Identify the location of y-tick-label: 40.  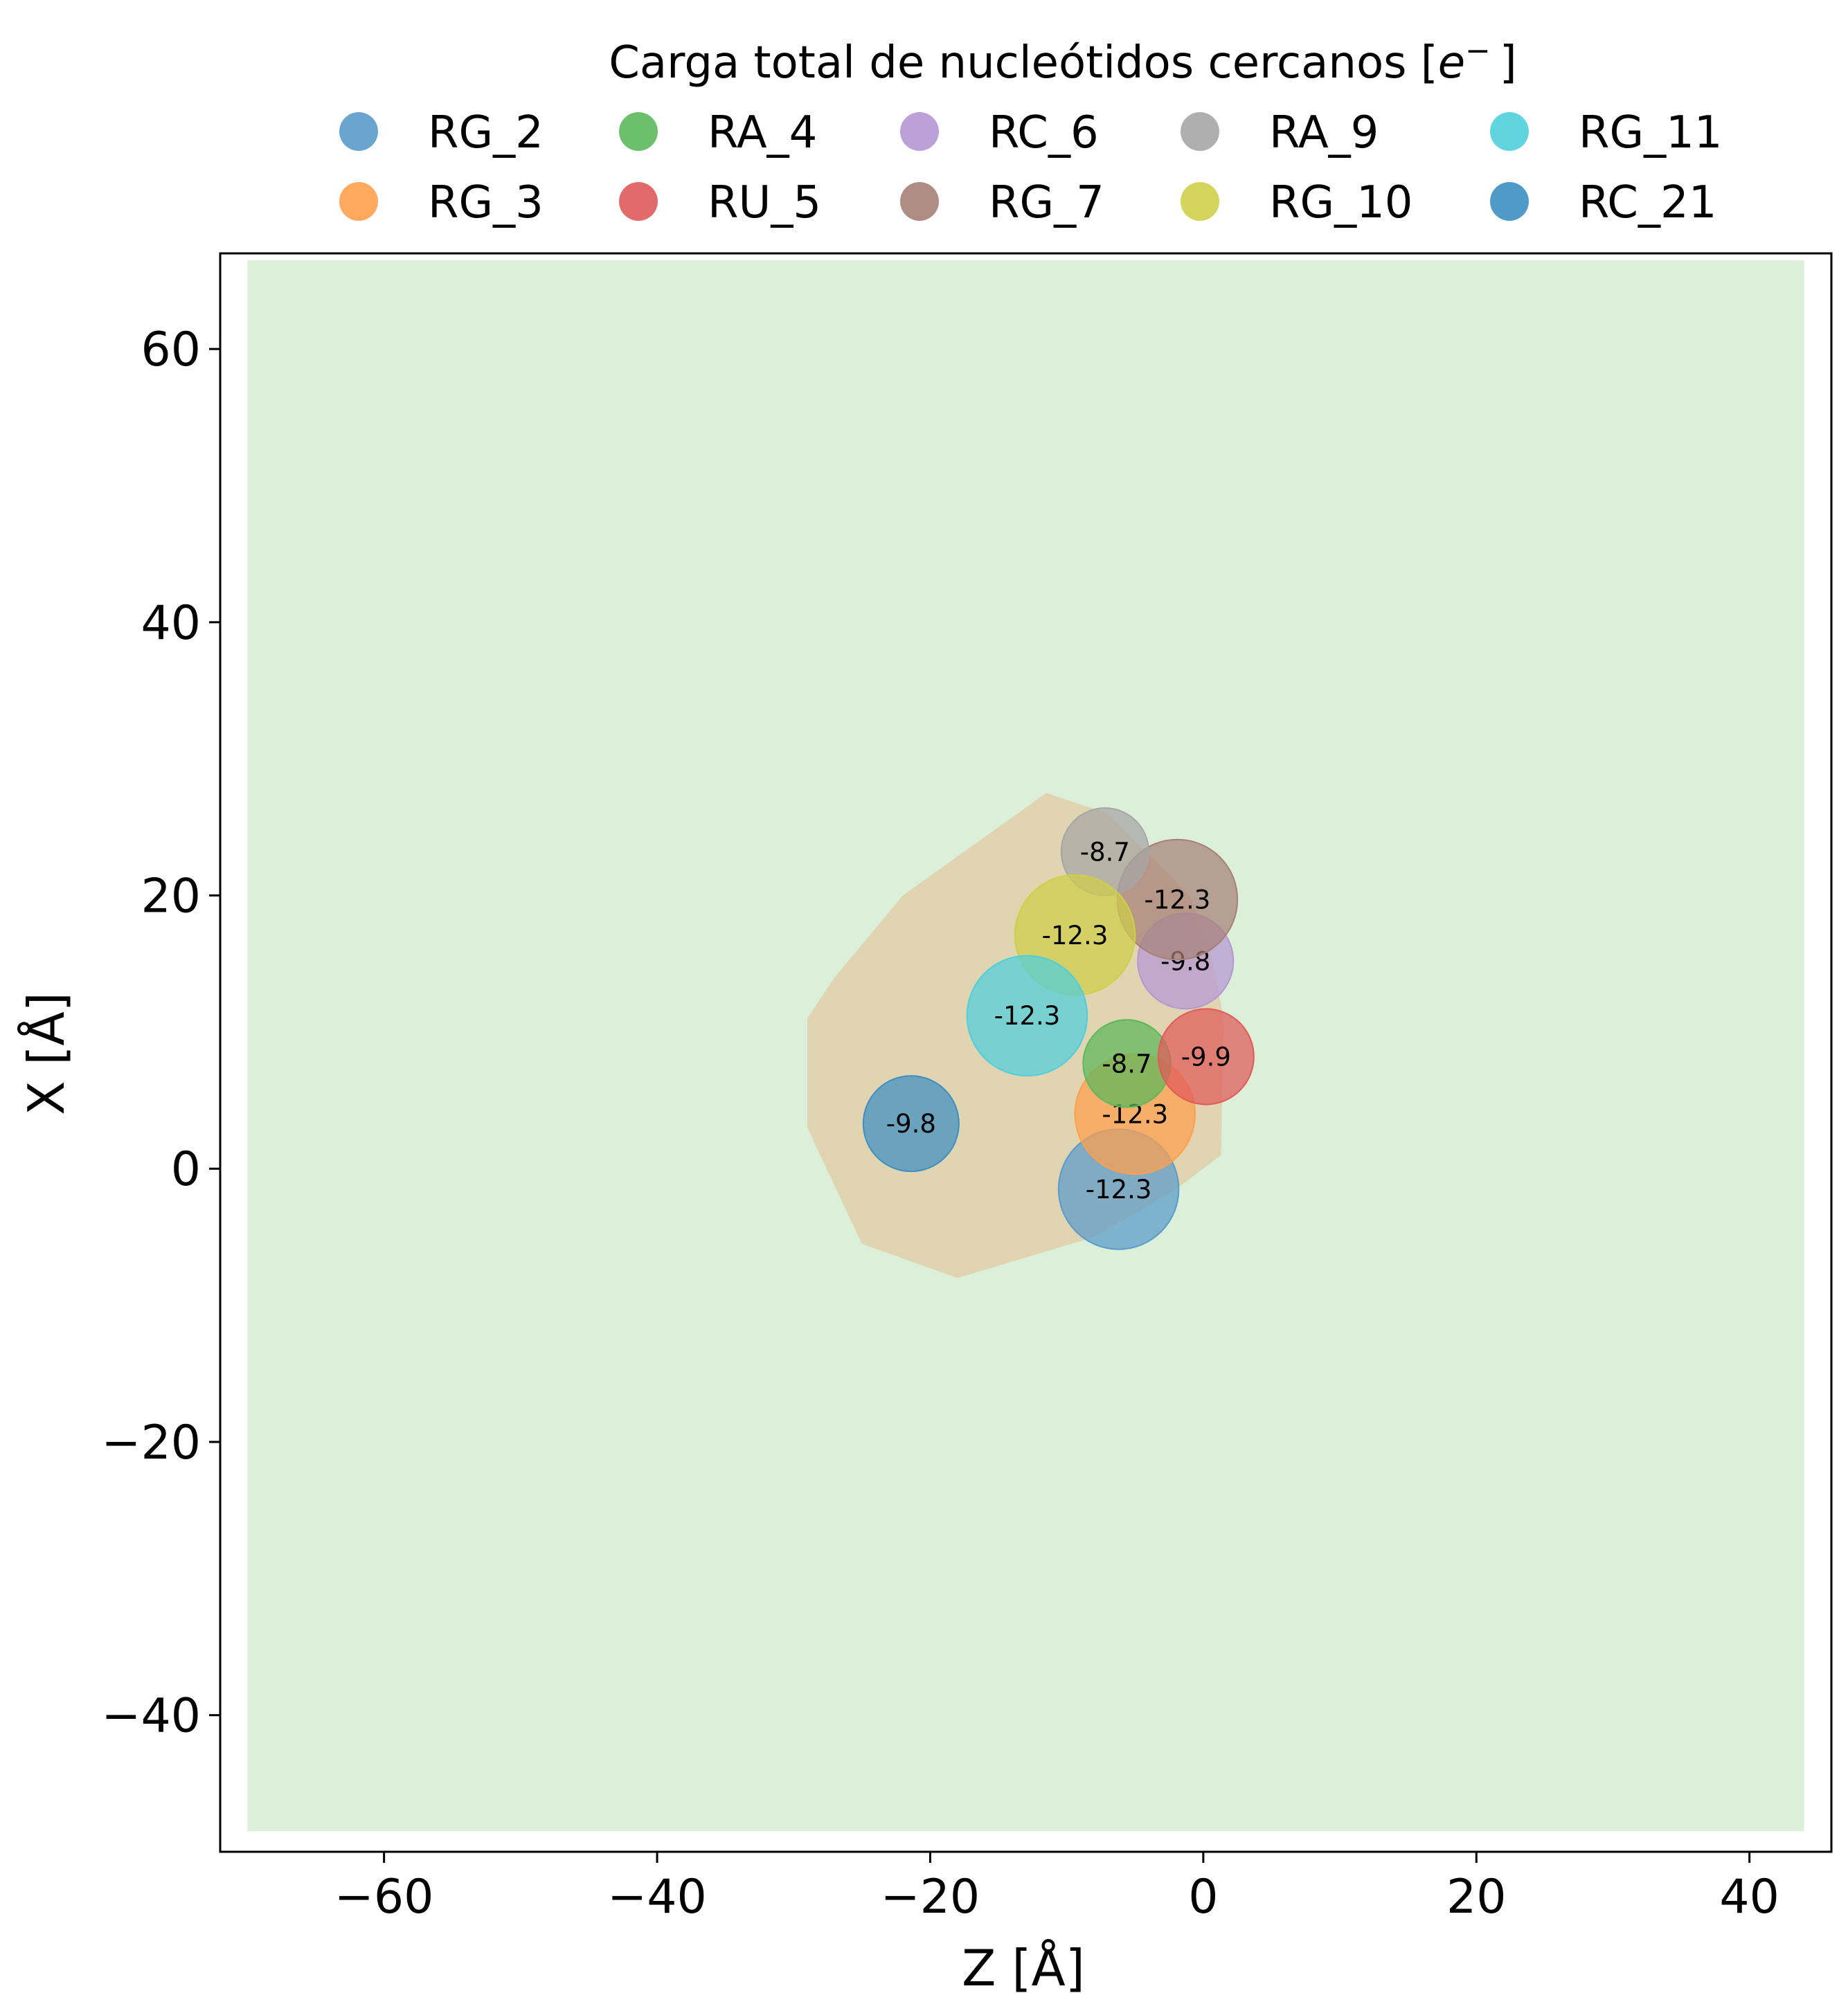
(171, 623).